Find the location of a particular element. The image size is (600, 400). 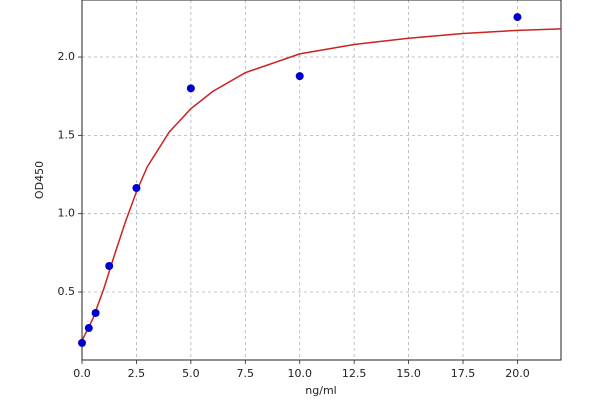

y-tick-label: 2.0 is located at coordinates (67, 56).